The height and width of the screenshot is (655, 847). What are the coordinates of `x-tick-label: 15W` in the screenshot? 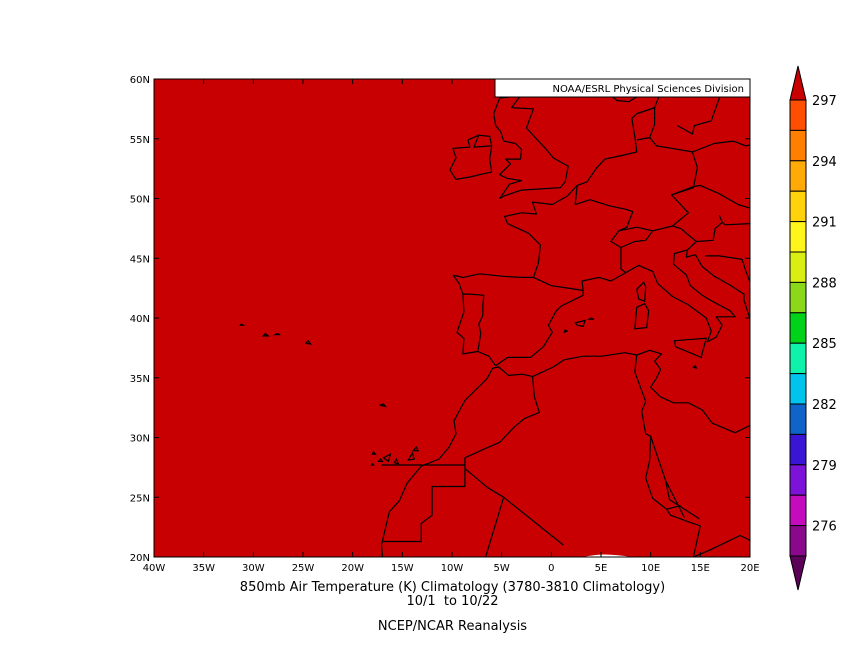 It's located at (402, 568).